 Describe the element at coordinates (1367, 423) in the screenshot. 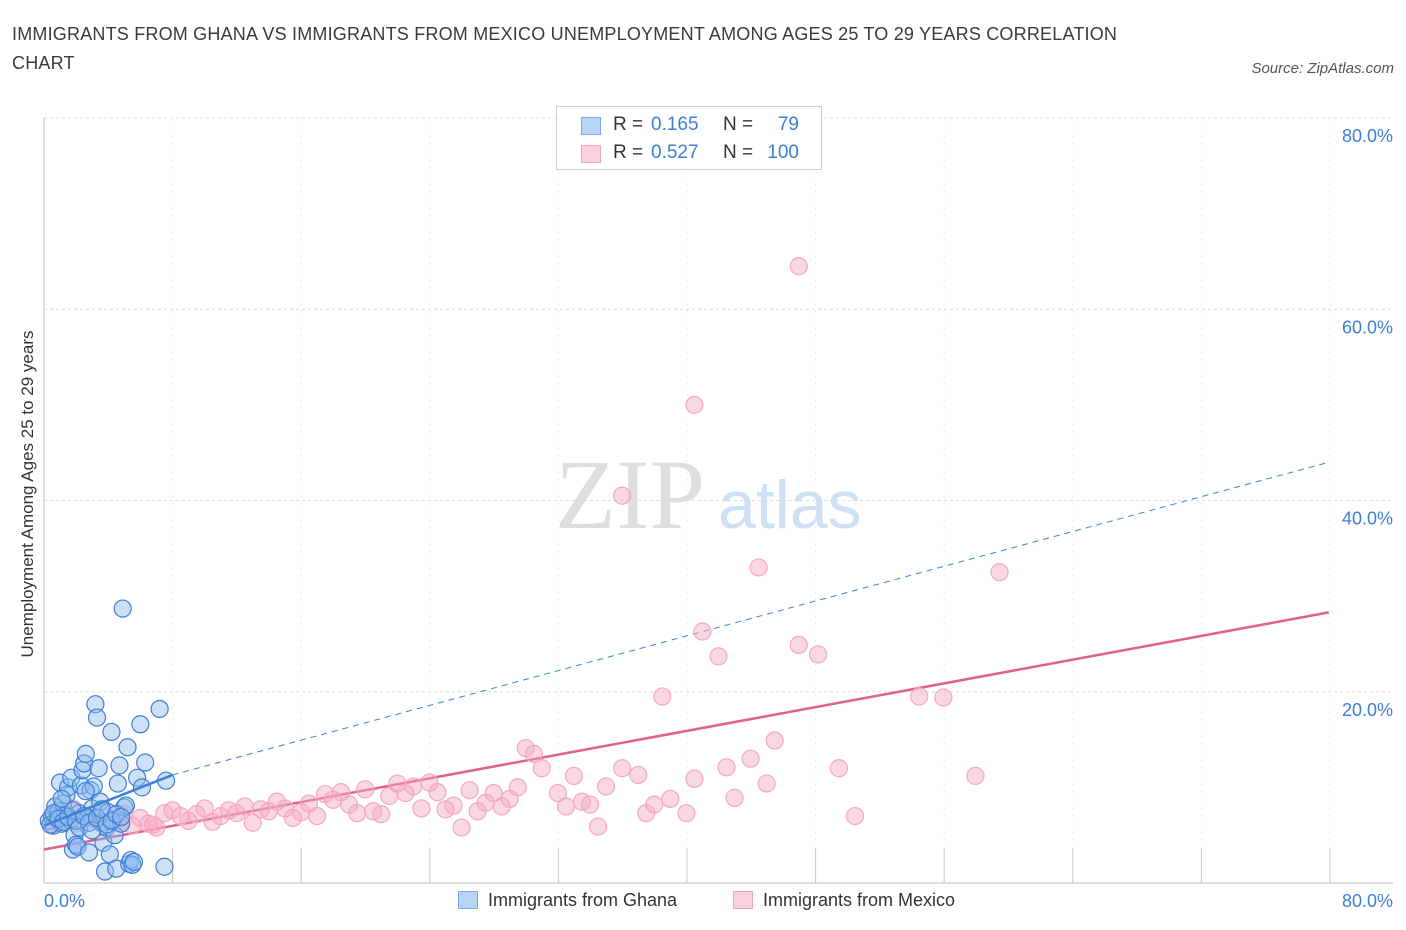

I see `tick-labels: 20.0% 40.0% 60.0% 80.0%` at that location.